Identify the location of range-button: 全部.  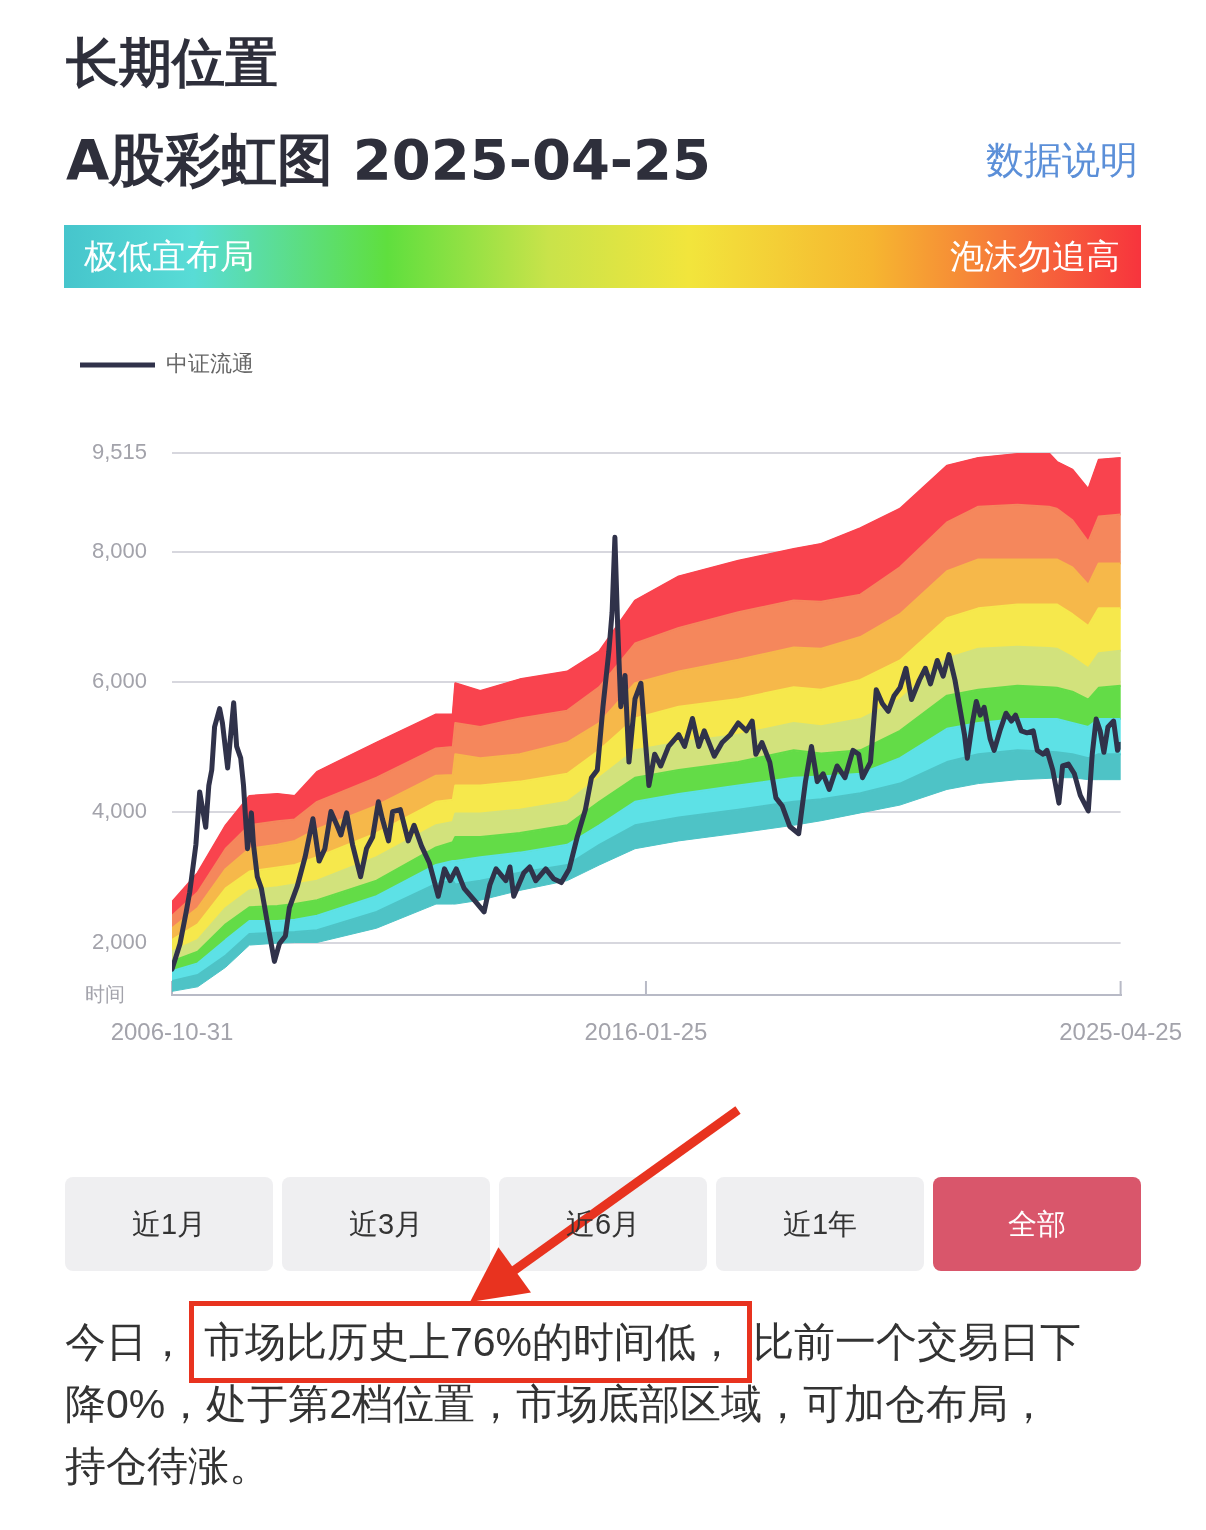
(1037, 1224).